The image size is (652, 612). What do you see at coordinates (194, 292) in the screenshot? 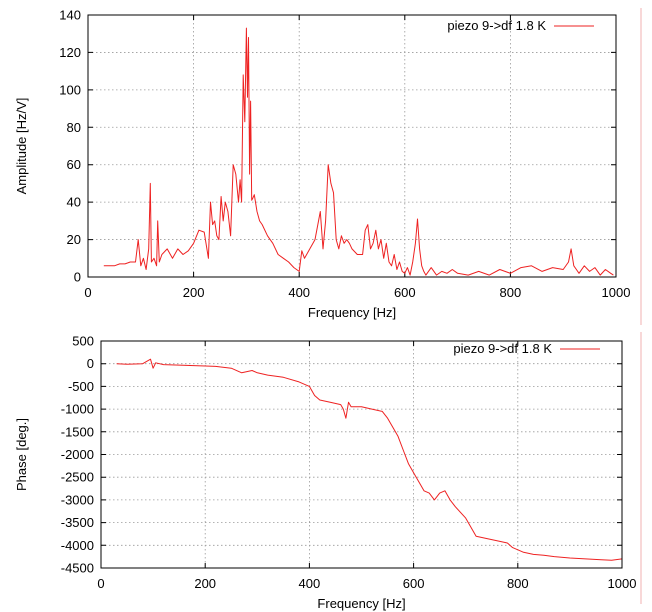
I see `amplitude-x-tick-label: 200` at bounding box center [194, 292].